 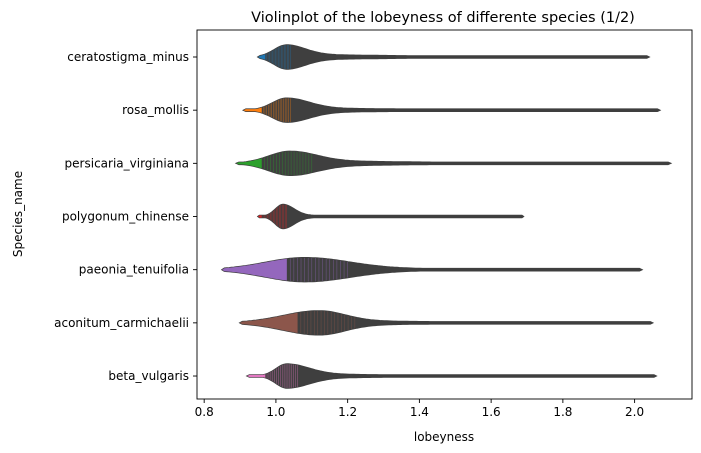 I want to click on x-tick-label: 1.0, so click(x=275, y=412).